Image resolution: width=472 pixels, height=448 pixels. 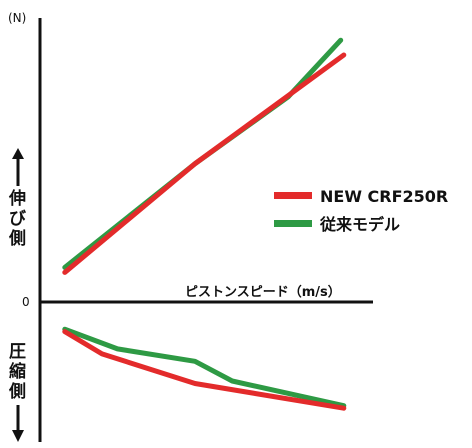 What do you see at coordinates (26, 302) in the screenshot?
I see `y-zero-label: 0` at bounding box center [26, 302].